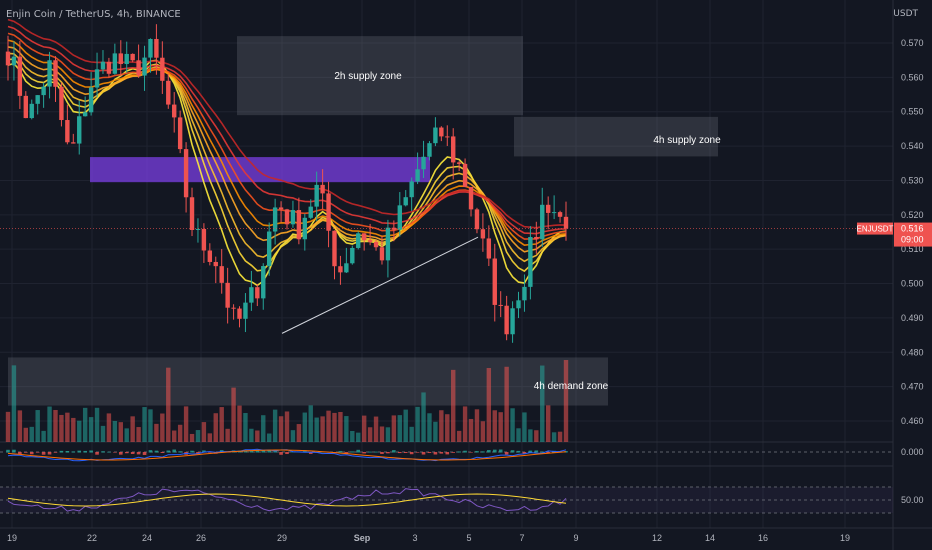 The height and width of the screenshot is (550, 932). I want to click on bar-countdown-label: 09:00, so click(912, 240).